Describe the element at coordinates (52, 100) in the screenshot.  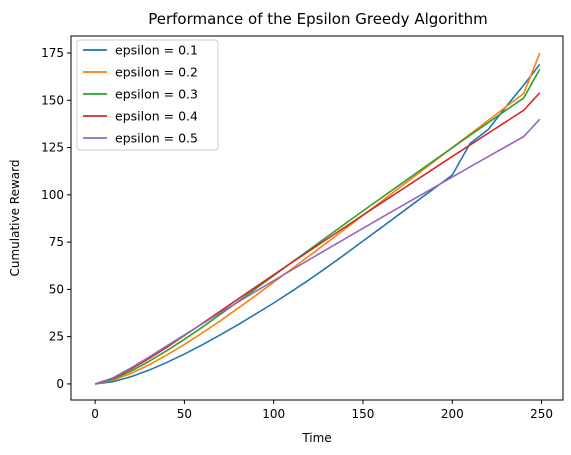
I see `y-tick-label: 150` at that location.